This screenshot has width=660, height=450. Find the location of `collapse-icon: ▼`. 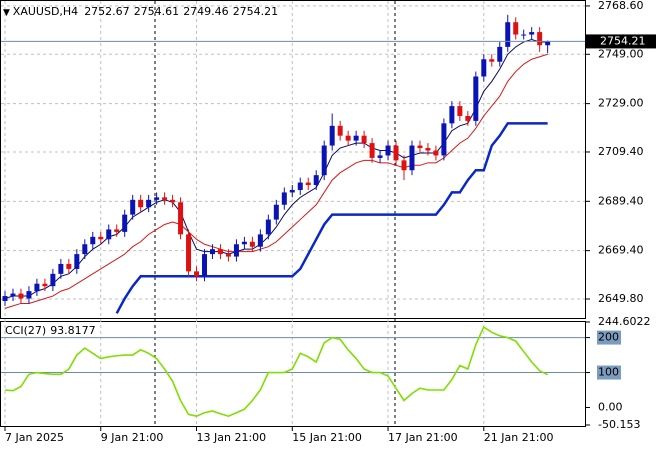

collapse-icon: ▼ is located at coordinates (8, 13).